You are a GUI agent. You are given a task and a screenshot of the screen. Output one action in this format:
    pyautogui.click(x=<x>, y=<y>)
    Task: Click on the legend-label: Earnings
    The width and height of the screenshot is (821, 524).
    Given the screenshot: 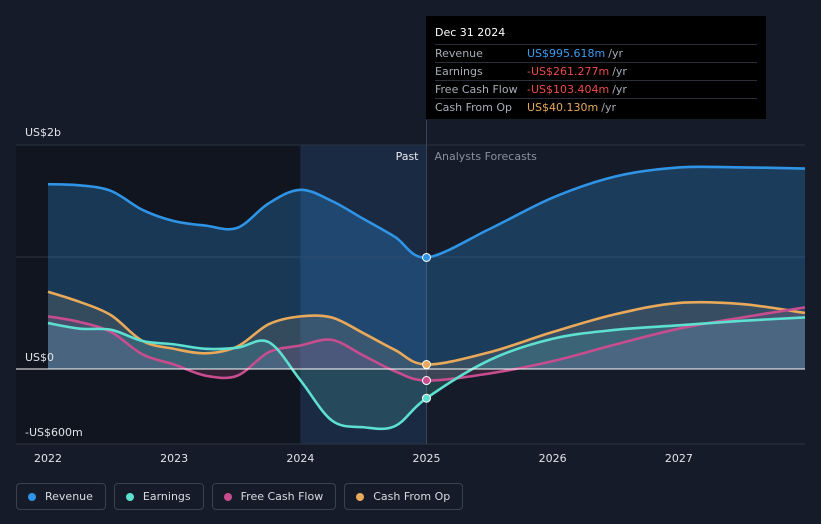 What is the action you would take?
    pyautogui.click(x=166, y=496)
    